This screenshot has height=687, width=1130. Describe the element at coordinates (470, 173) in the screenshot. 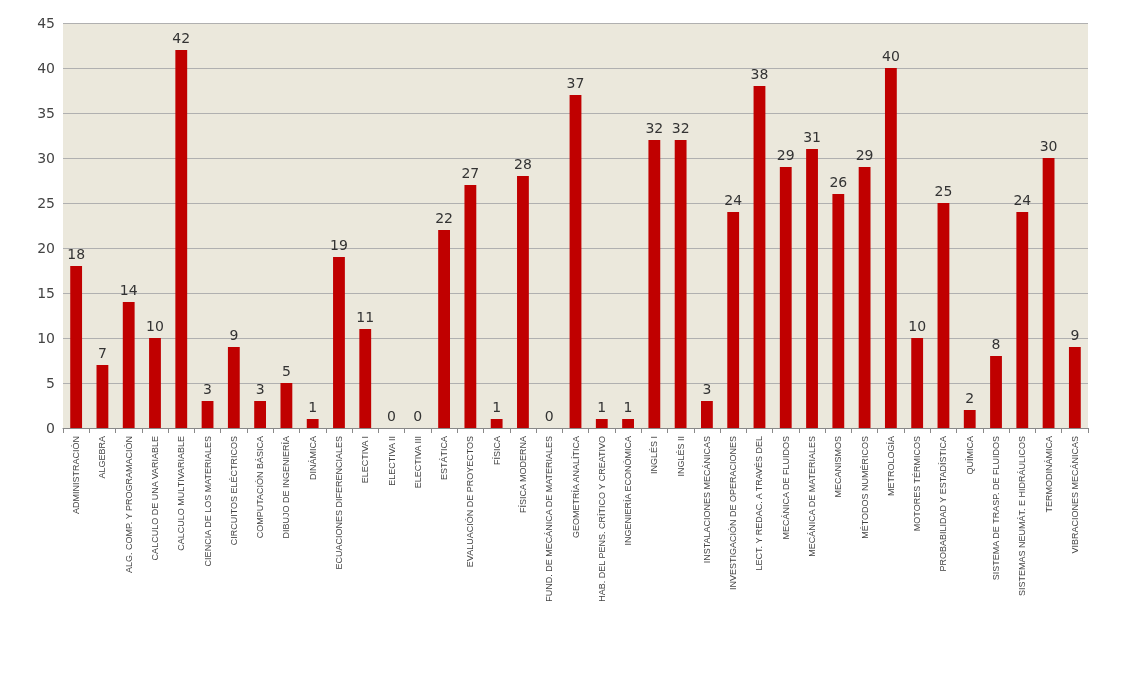

I see `data-label: 27` at that location.